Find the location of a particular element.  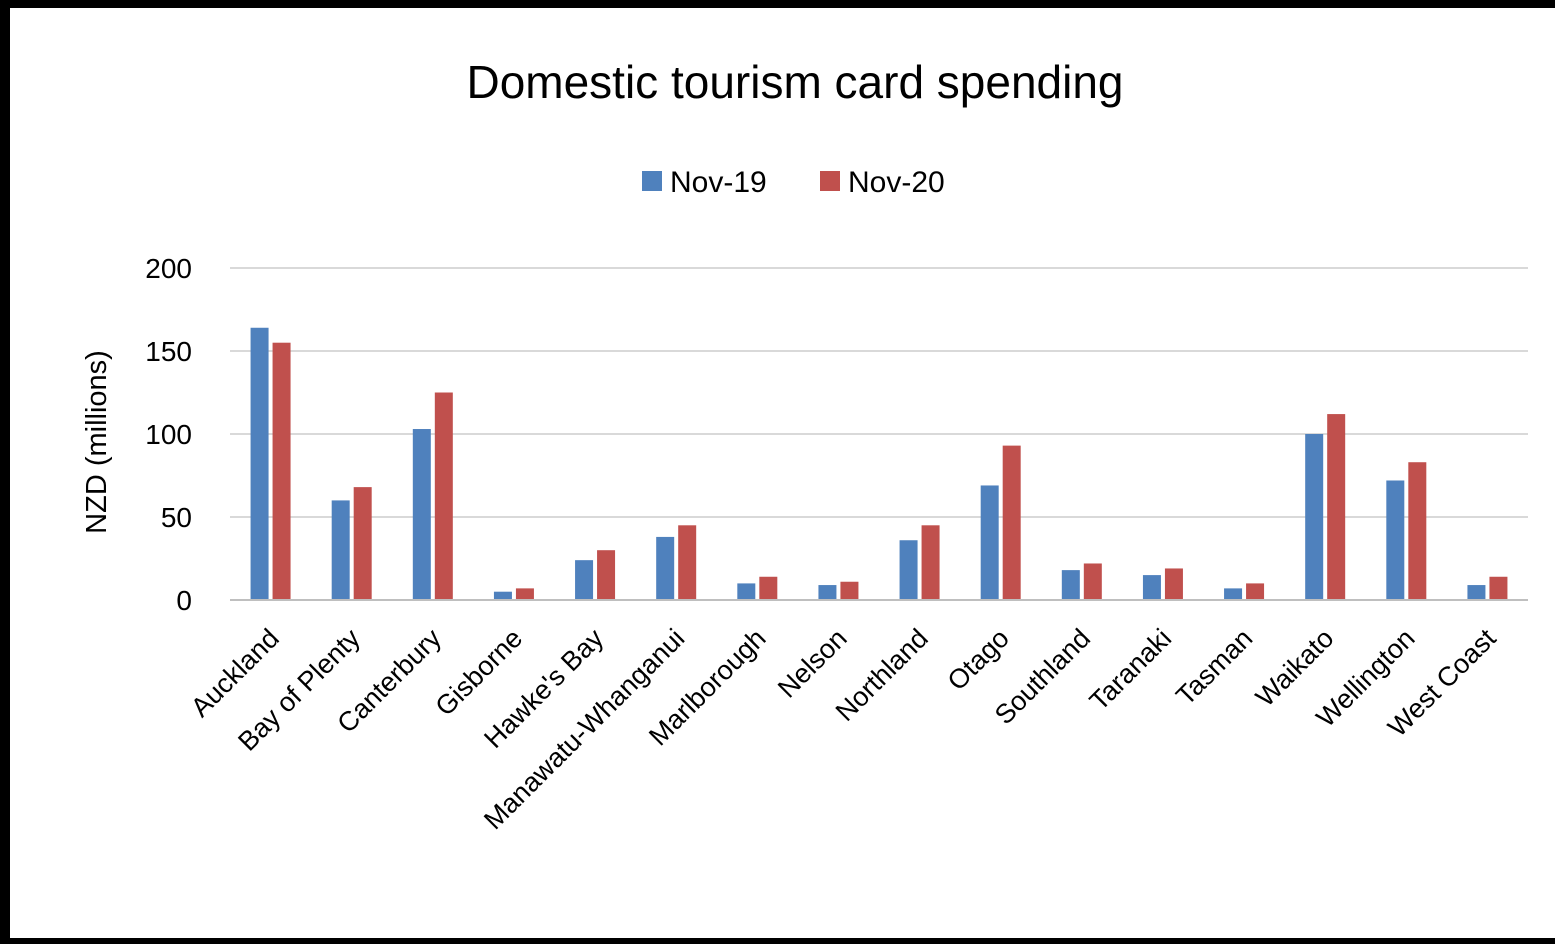

x-tick-label-otago: Otago is located at coordinates (978, 659).